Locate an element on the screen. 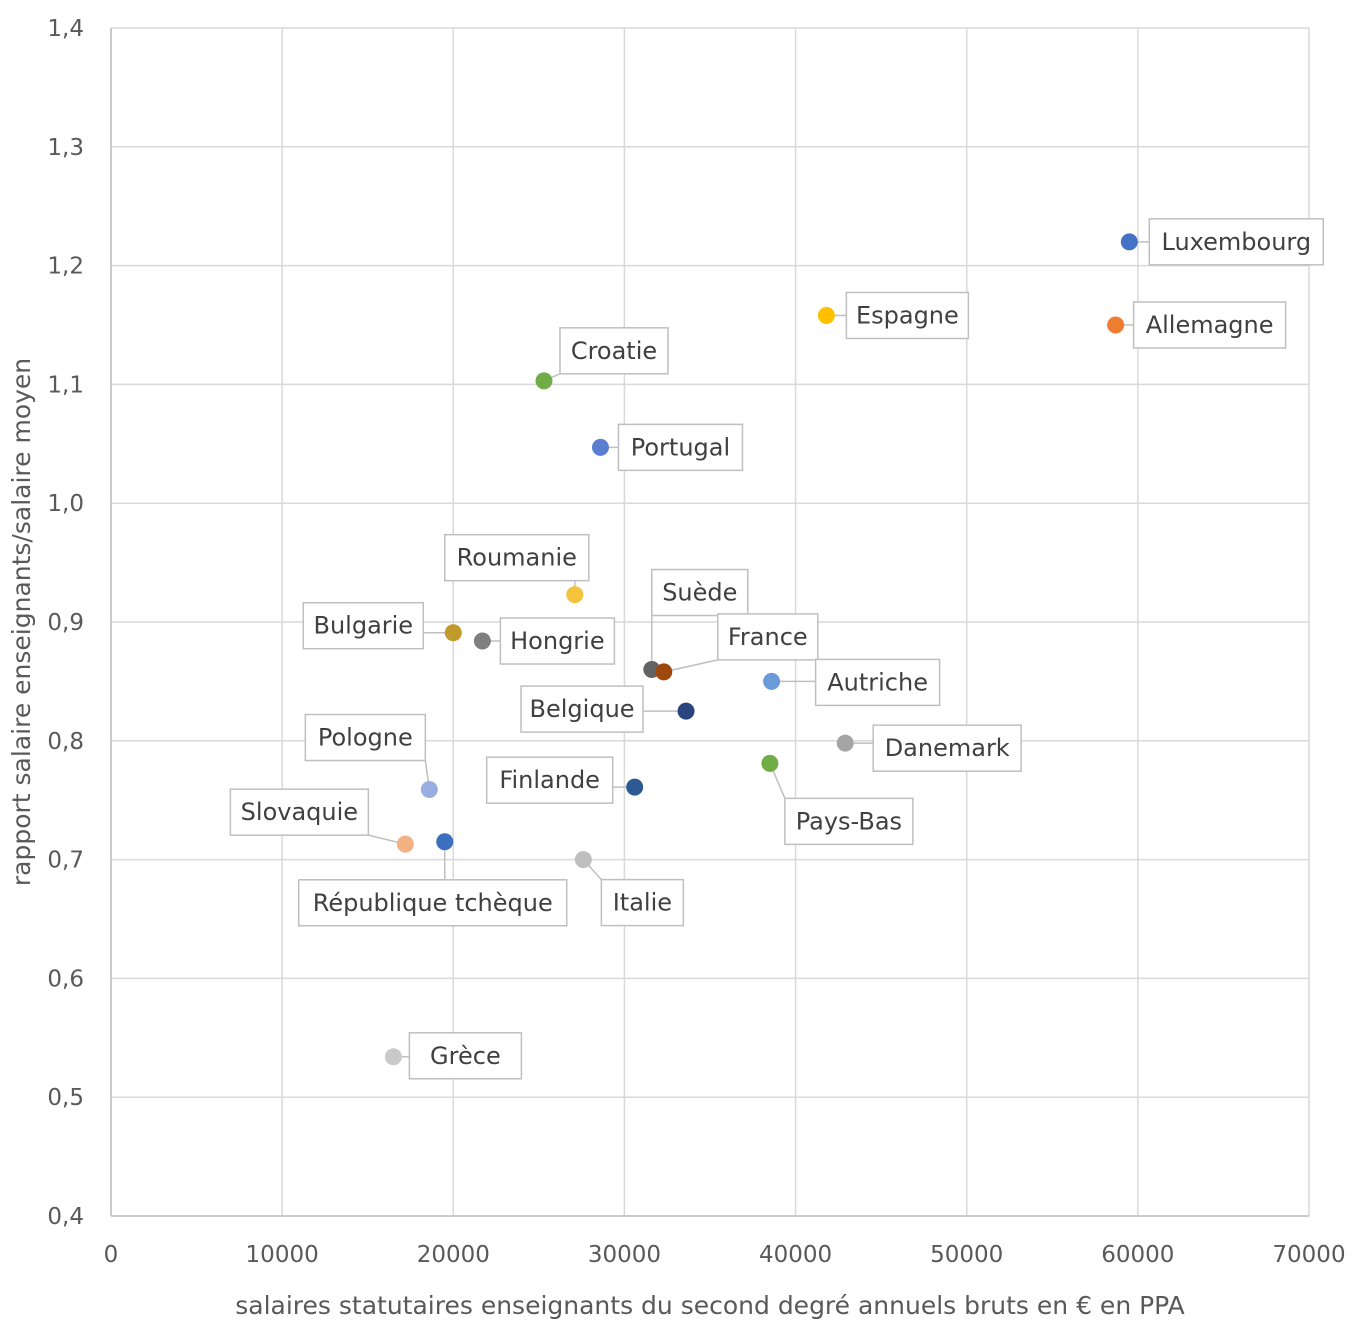 Image resolution: width=1356 pixels, height=1338 pixels. data-label-text: Italie is located at coordinates (642, 903).